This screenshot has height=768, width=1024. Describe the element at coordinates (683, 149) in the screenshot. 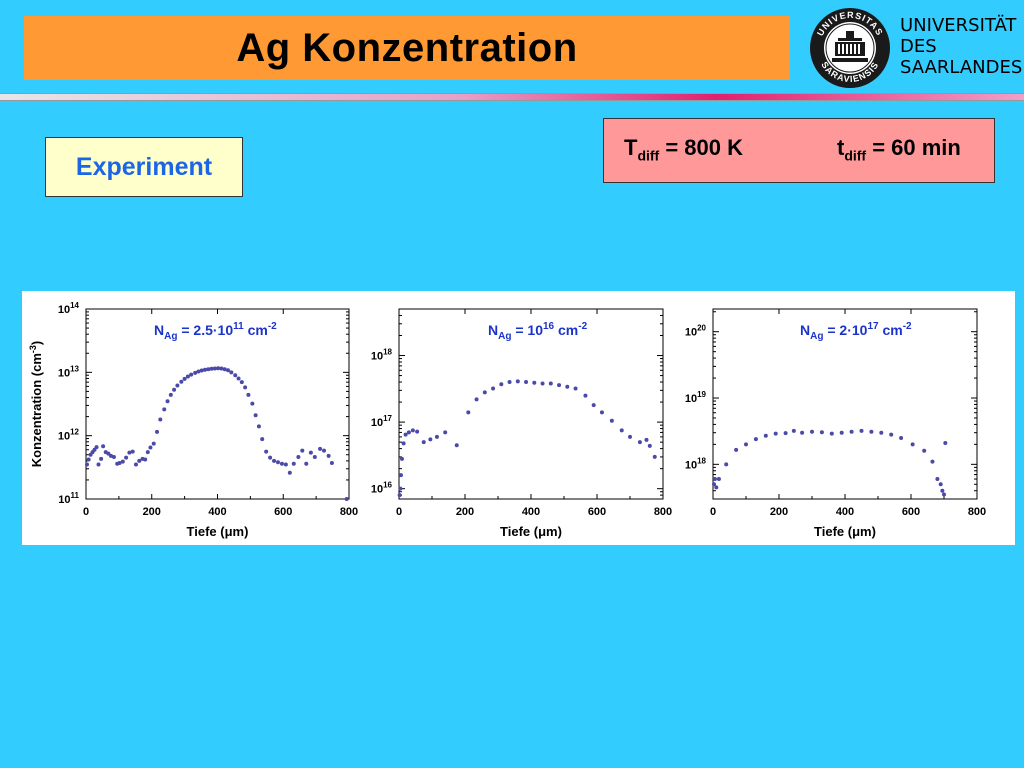

I see `temperature-condition: Tdiff = 800 K` at that location.